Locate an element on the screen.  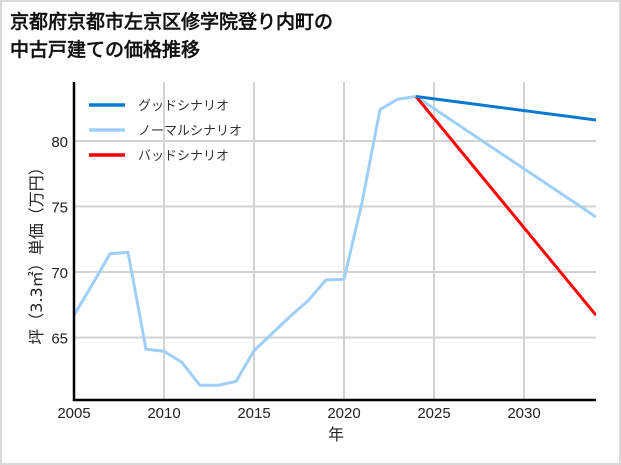
y-axis-label: 坪（3.3㎡）単価（万円） is located at coordinates (36, 251).